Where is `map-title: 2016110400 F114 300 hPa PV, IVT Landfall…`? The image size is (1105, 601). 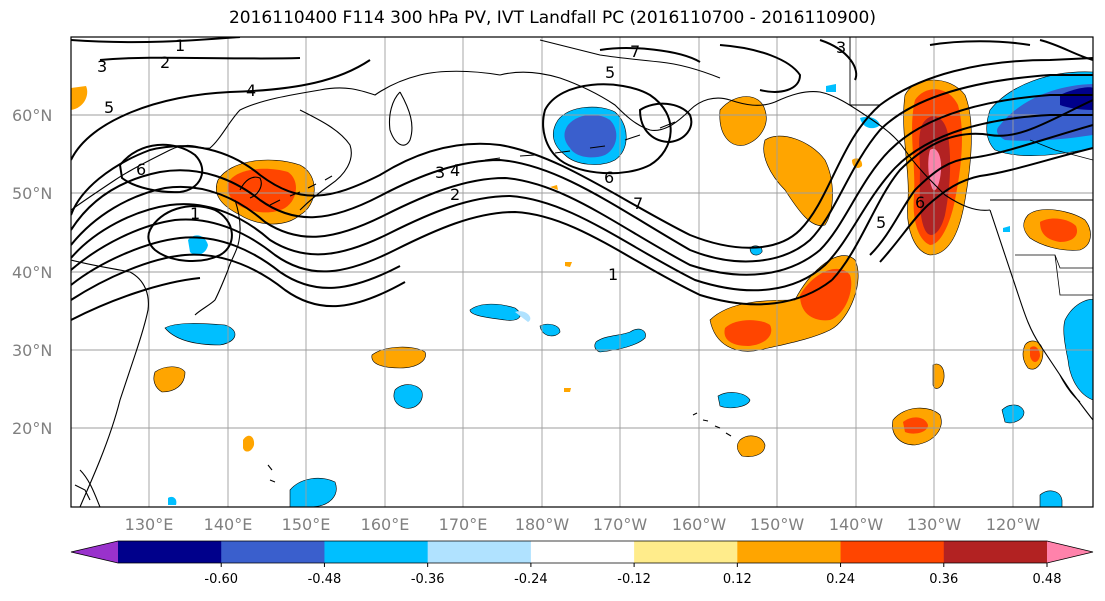 map-title: 2016110400 F114 300 hPa PV, IVT Landfall… is located at coordinates (552, 18).